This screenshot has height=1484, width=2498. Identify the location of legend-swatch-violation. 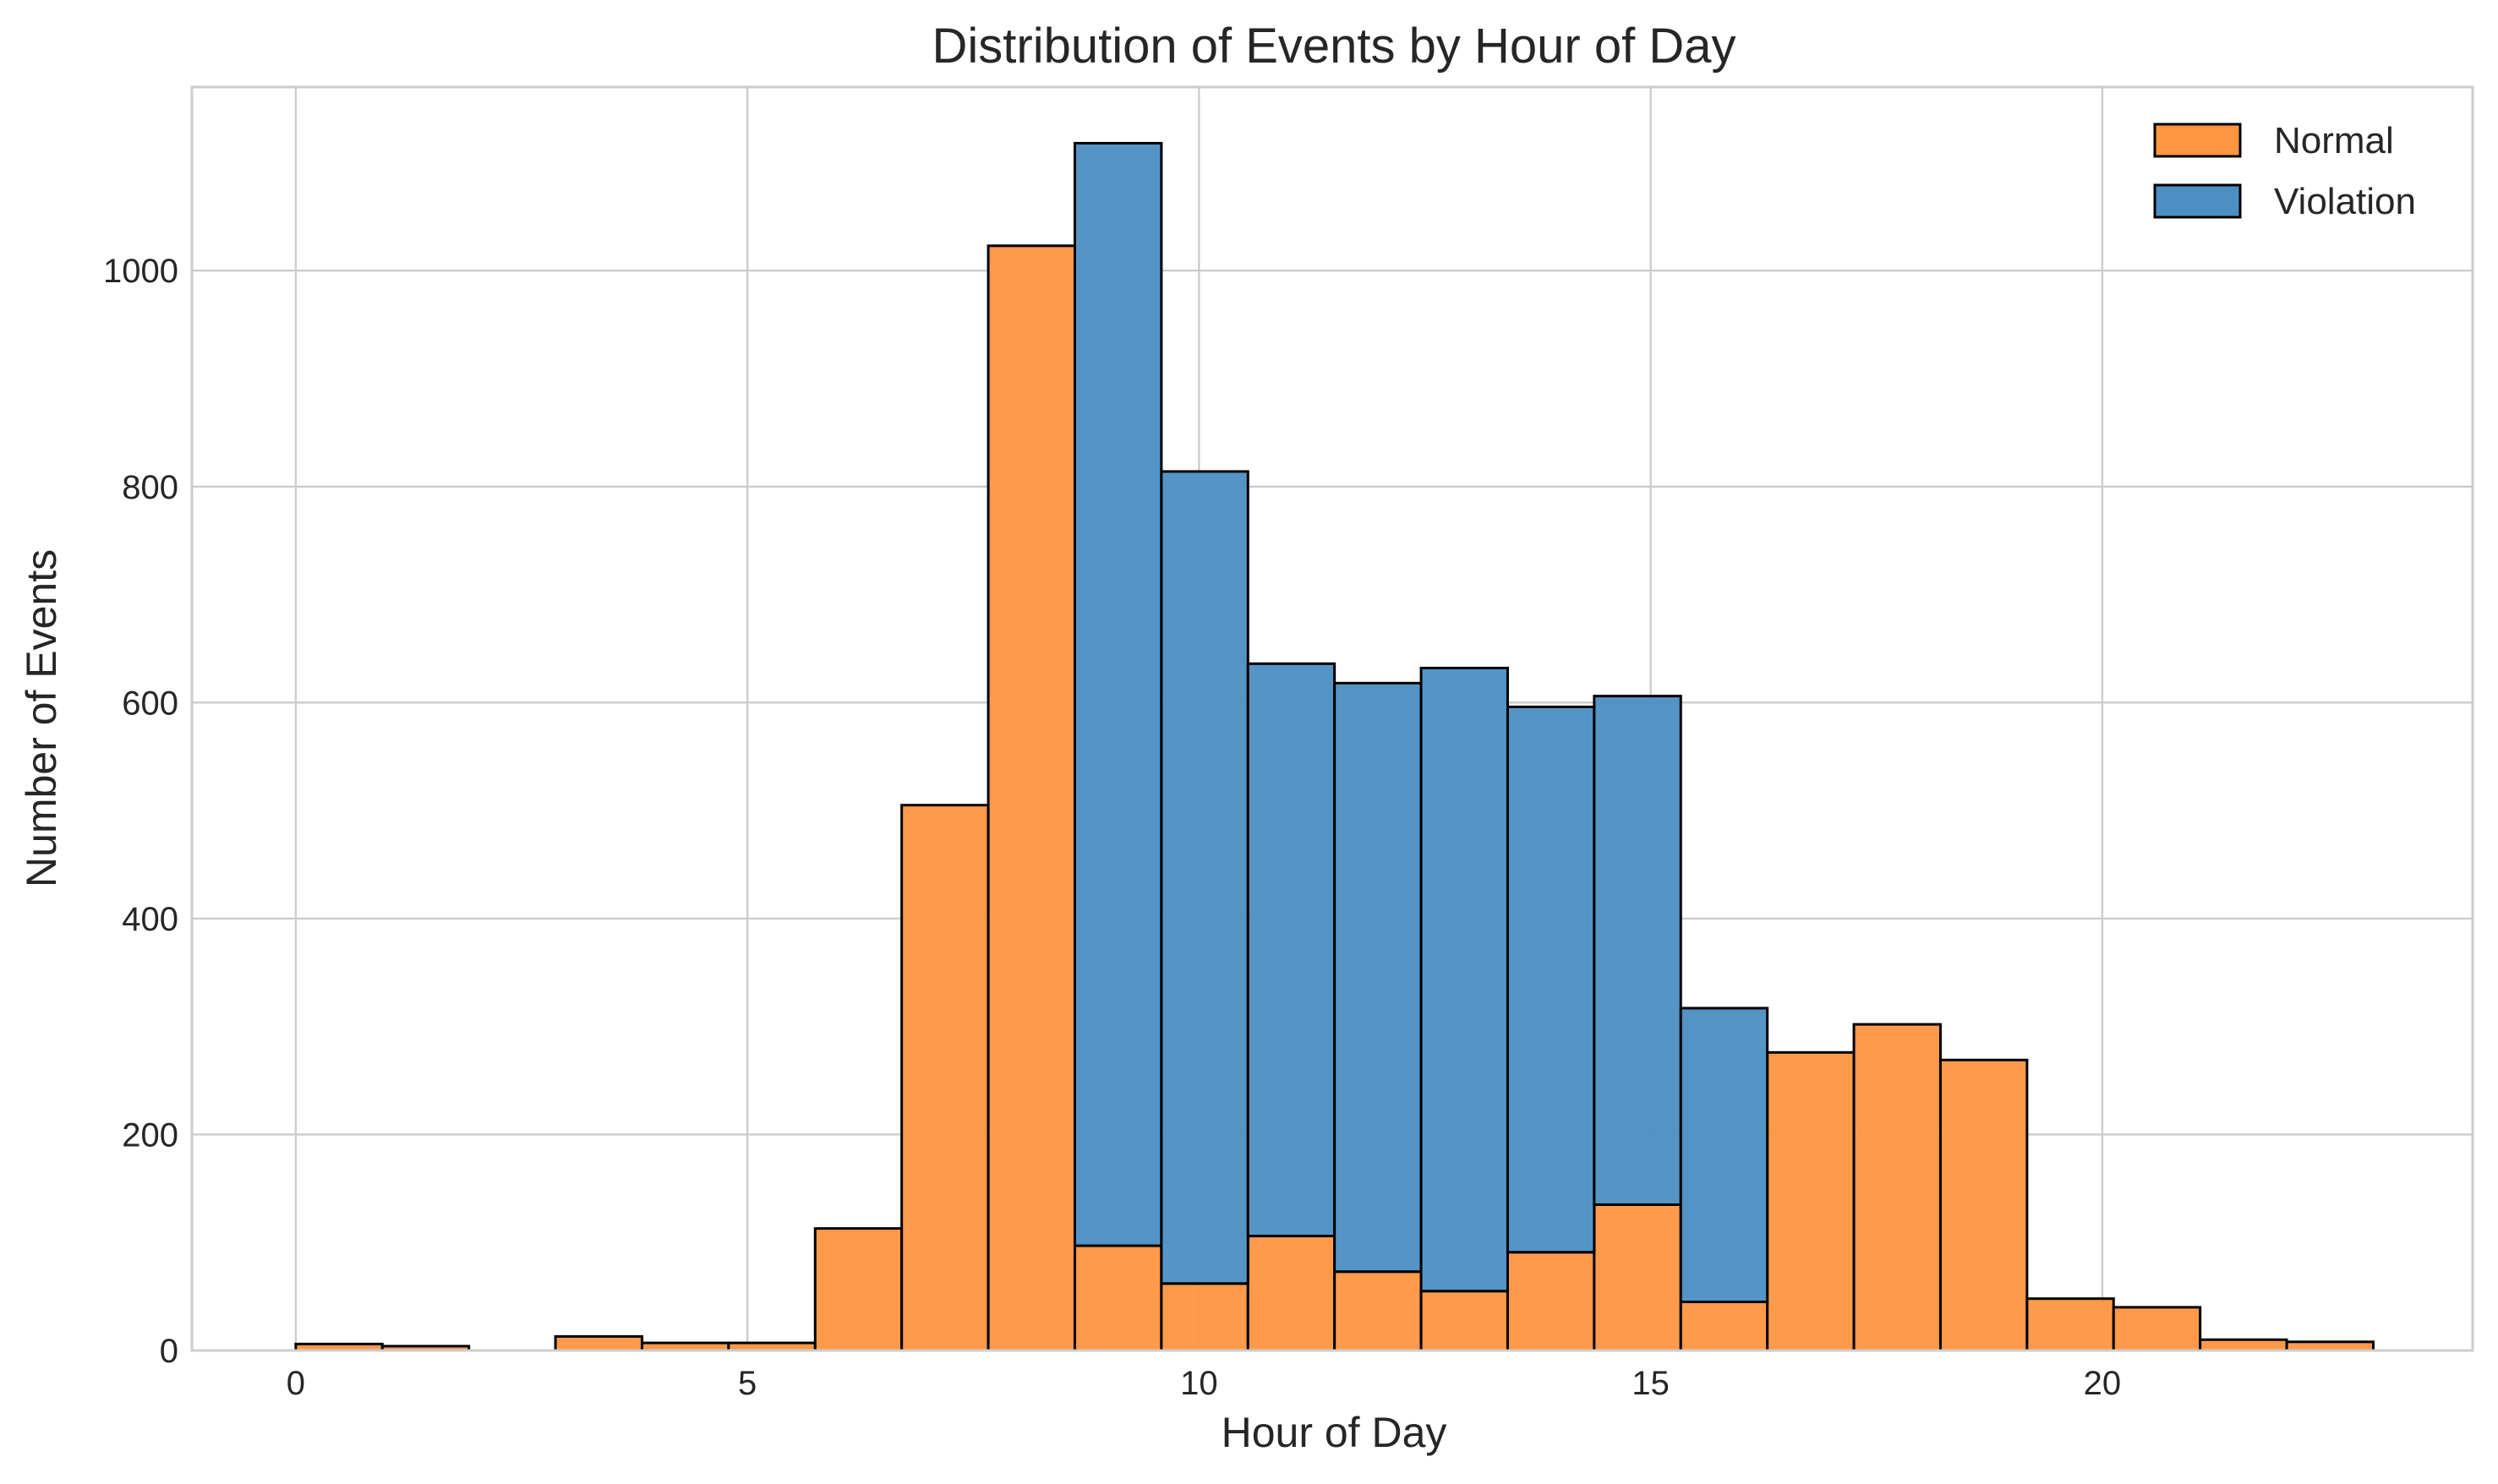
(2198, 201).